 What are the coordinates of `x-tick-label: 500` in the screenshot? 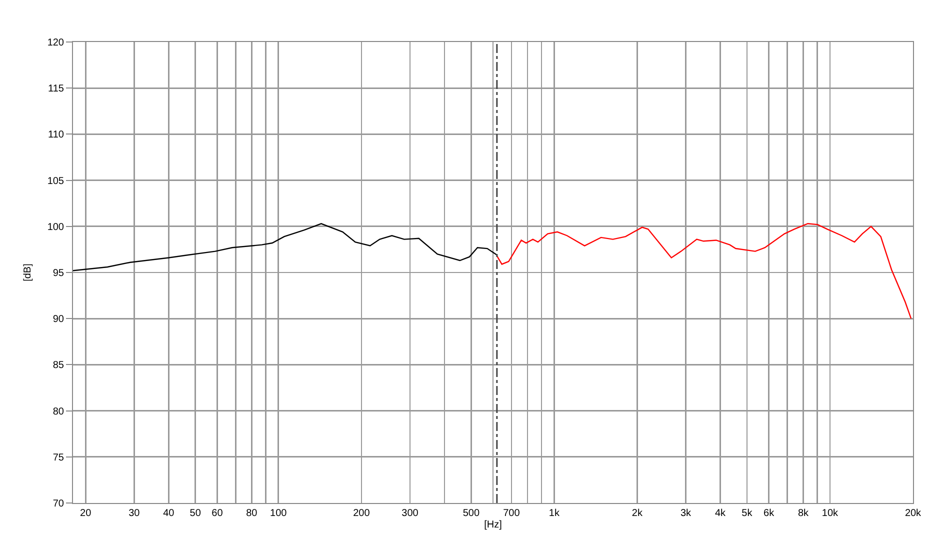 It's located at (471, 513).